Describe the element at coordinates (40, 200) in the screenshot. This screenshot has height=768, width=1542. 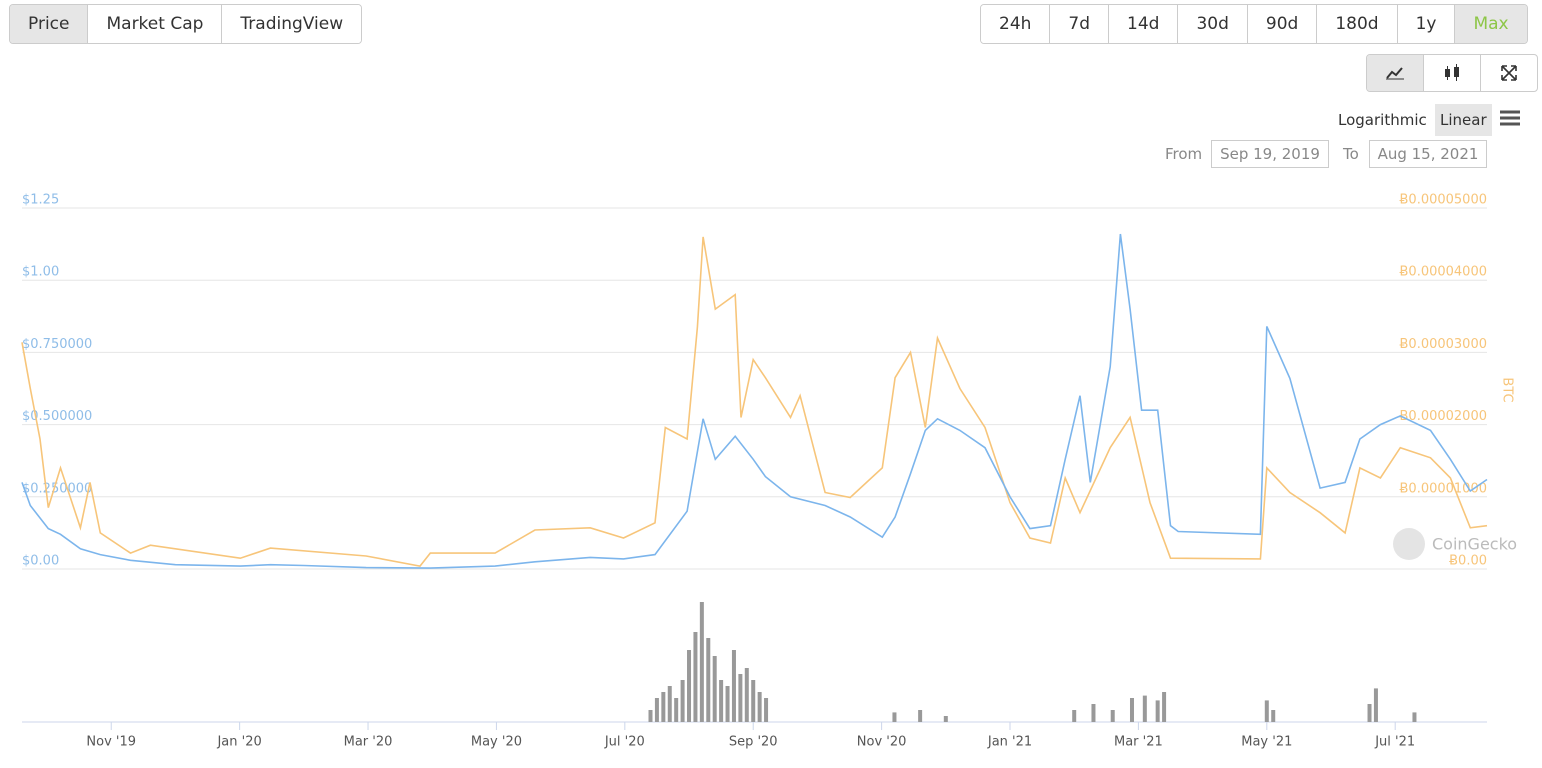
I see `y-tick-label: $1.25` at that location.